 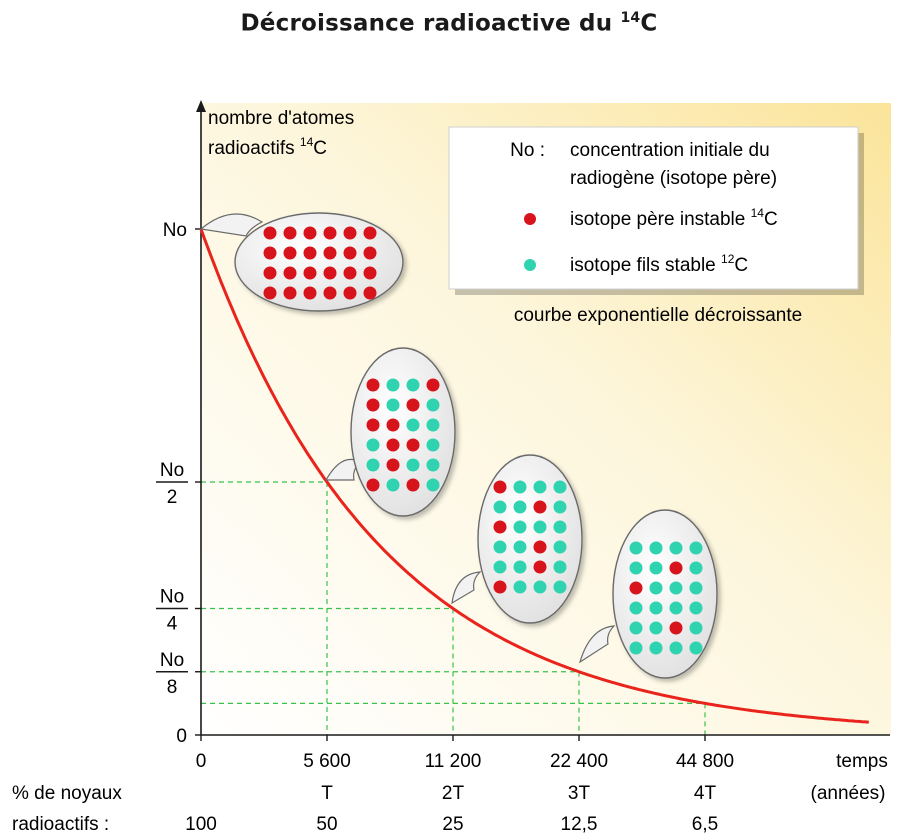 What do you see at coordinates (579, 793) in the screenshot?
I see `table-period-3: 3T` at bounding box center [579, 793].